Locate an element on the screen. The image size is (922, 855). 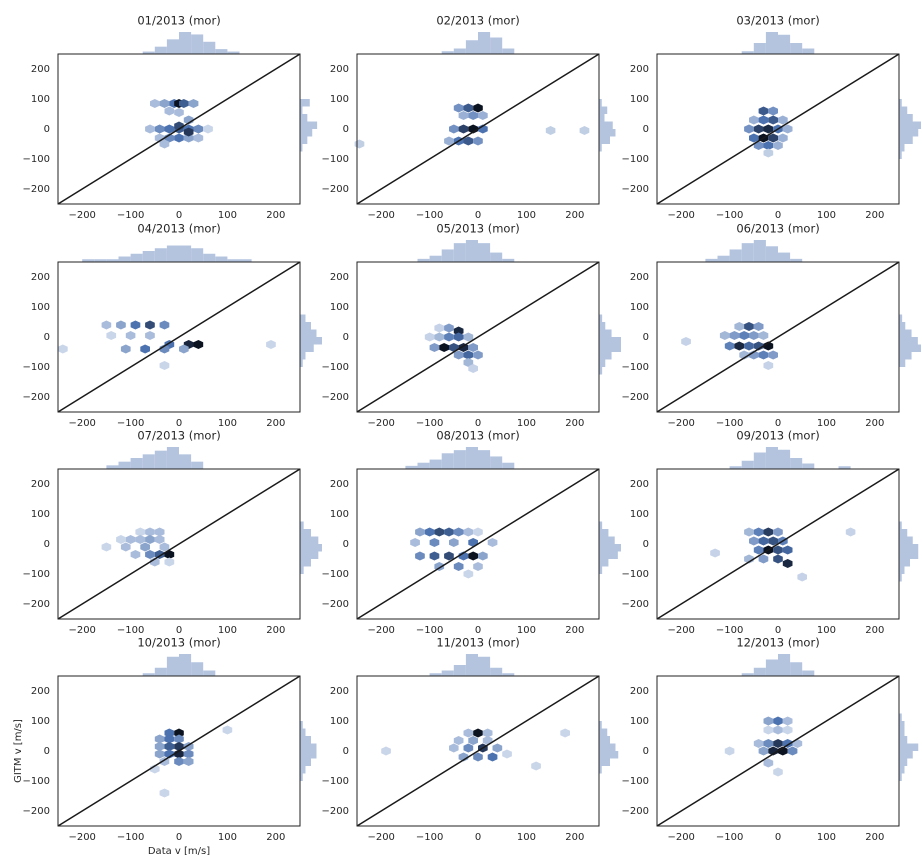
x-tick-label: −200 is located at coordinates (380, 215).